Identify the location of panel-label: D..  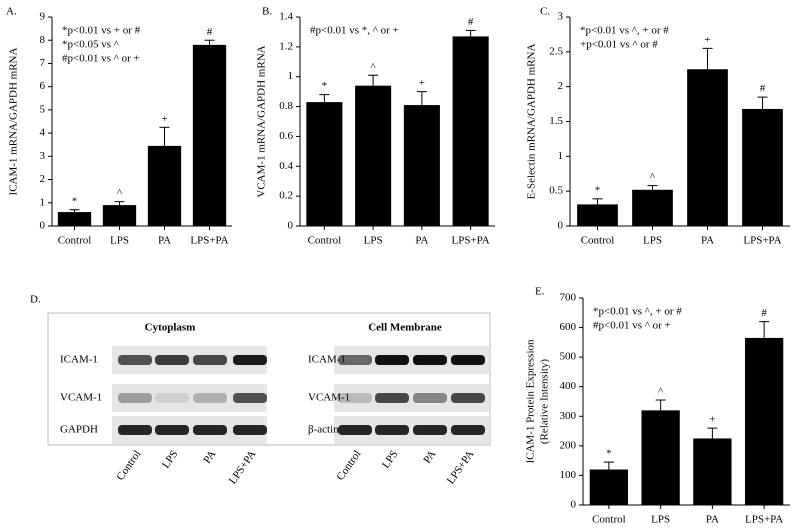
(35, 300).